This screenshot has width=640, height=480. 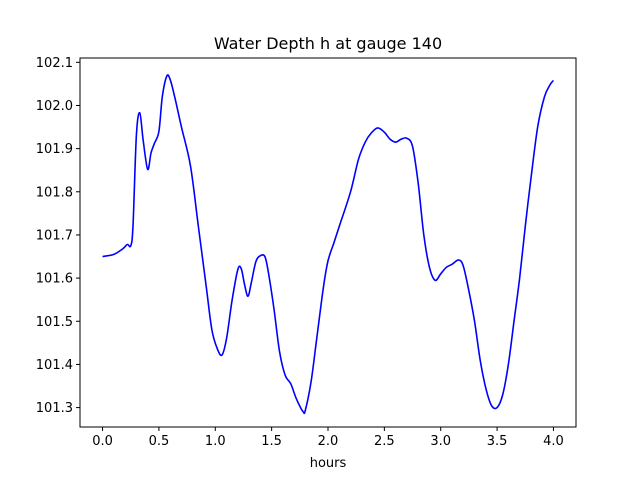 I want to click on y-tick-label: 101.8, so click(x=54, y=192).